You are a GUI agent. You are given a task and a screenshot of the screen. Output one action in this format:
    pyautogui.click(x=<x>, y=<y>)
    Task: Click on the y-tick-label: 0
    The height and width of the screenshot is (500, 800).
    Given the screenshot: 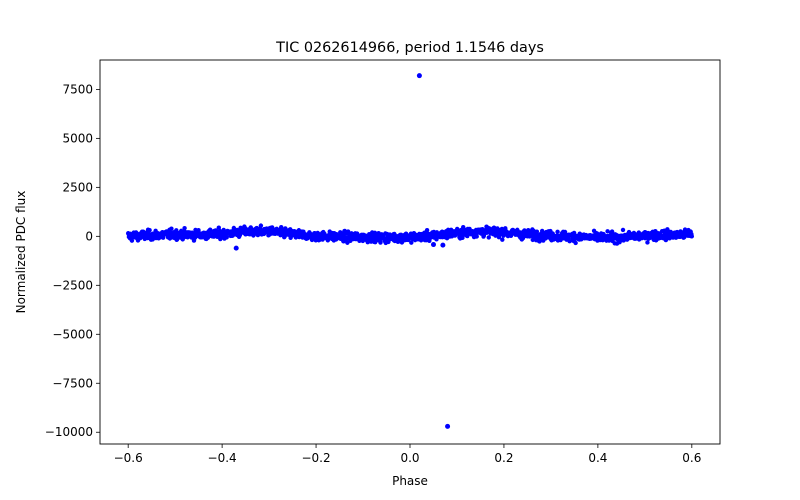 What is the action you would take?
    pyautogui.click(x=89, y=236)
    